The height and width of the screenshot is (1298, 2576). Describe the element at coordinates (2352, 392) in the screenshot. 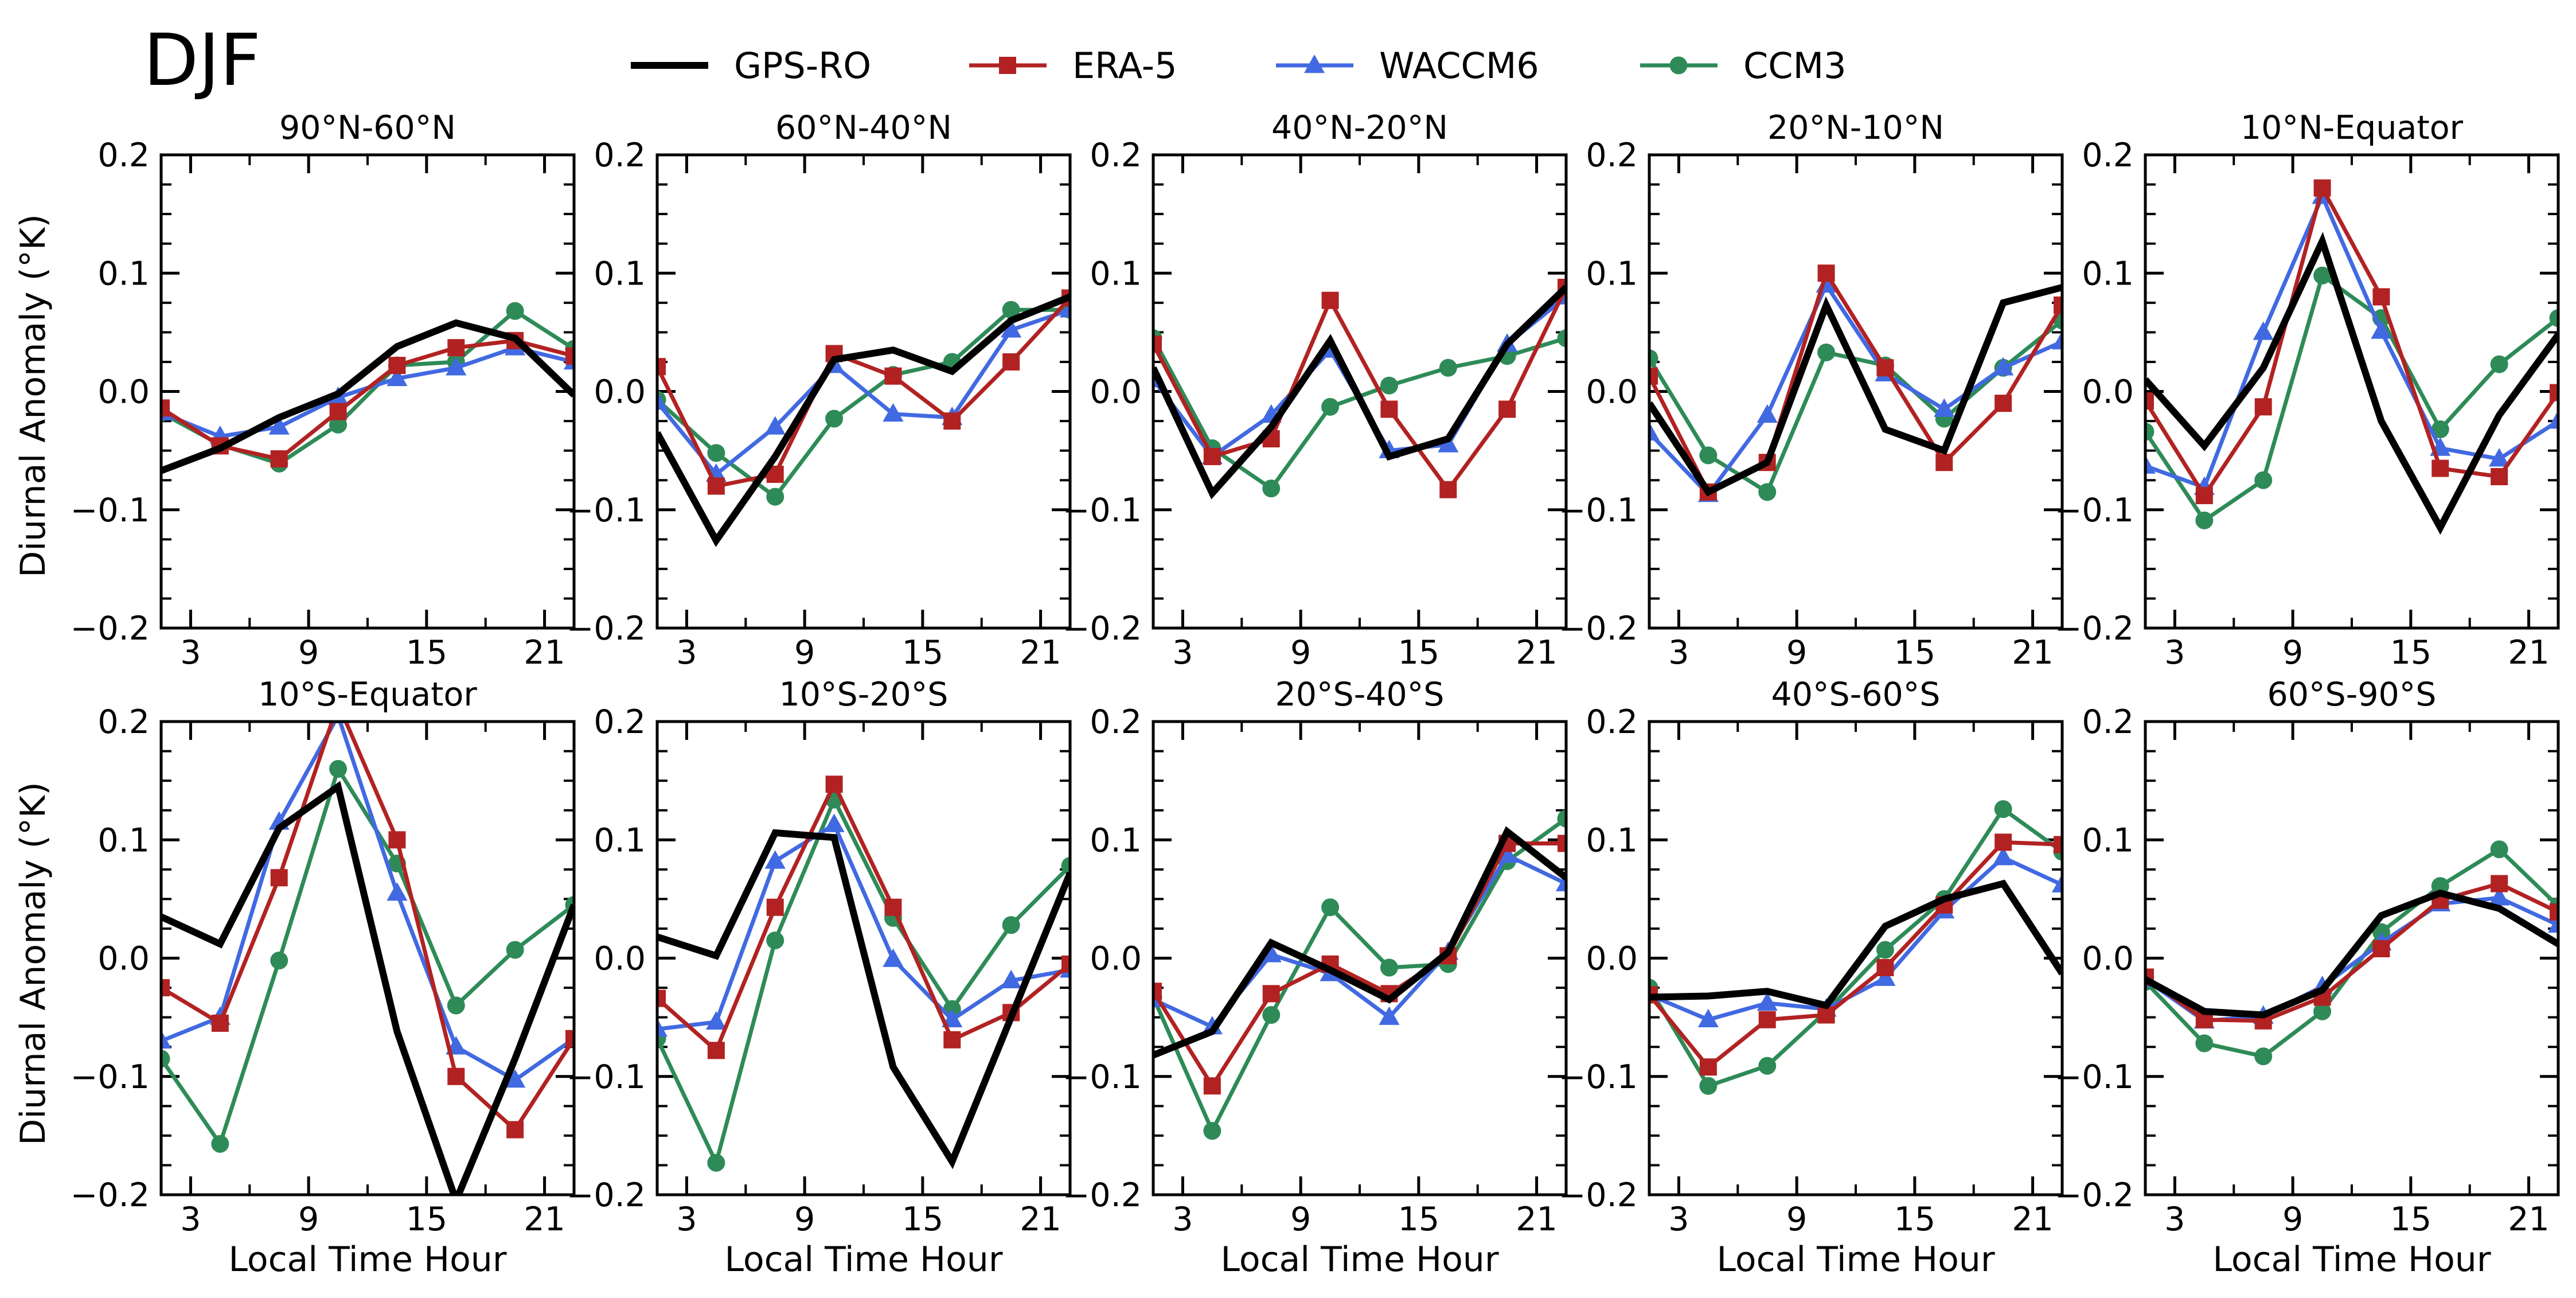

I see `ticks` at that location.